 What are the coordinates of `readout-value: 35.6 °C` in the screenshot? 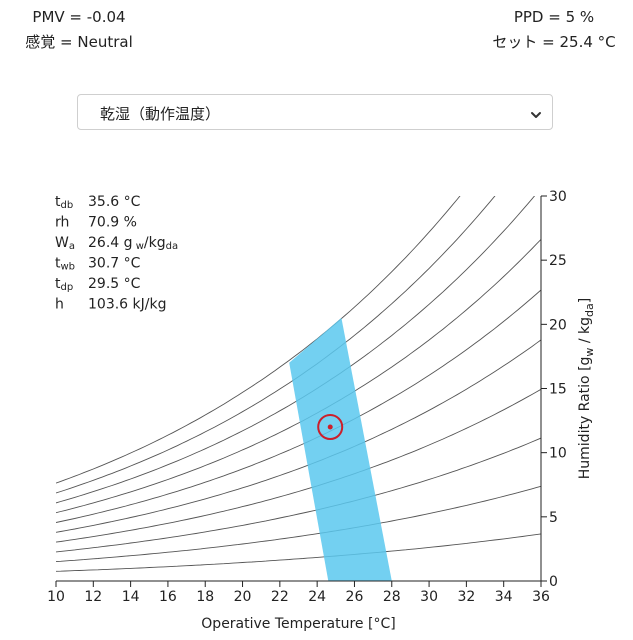 It's located at (114, 202).